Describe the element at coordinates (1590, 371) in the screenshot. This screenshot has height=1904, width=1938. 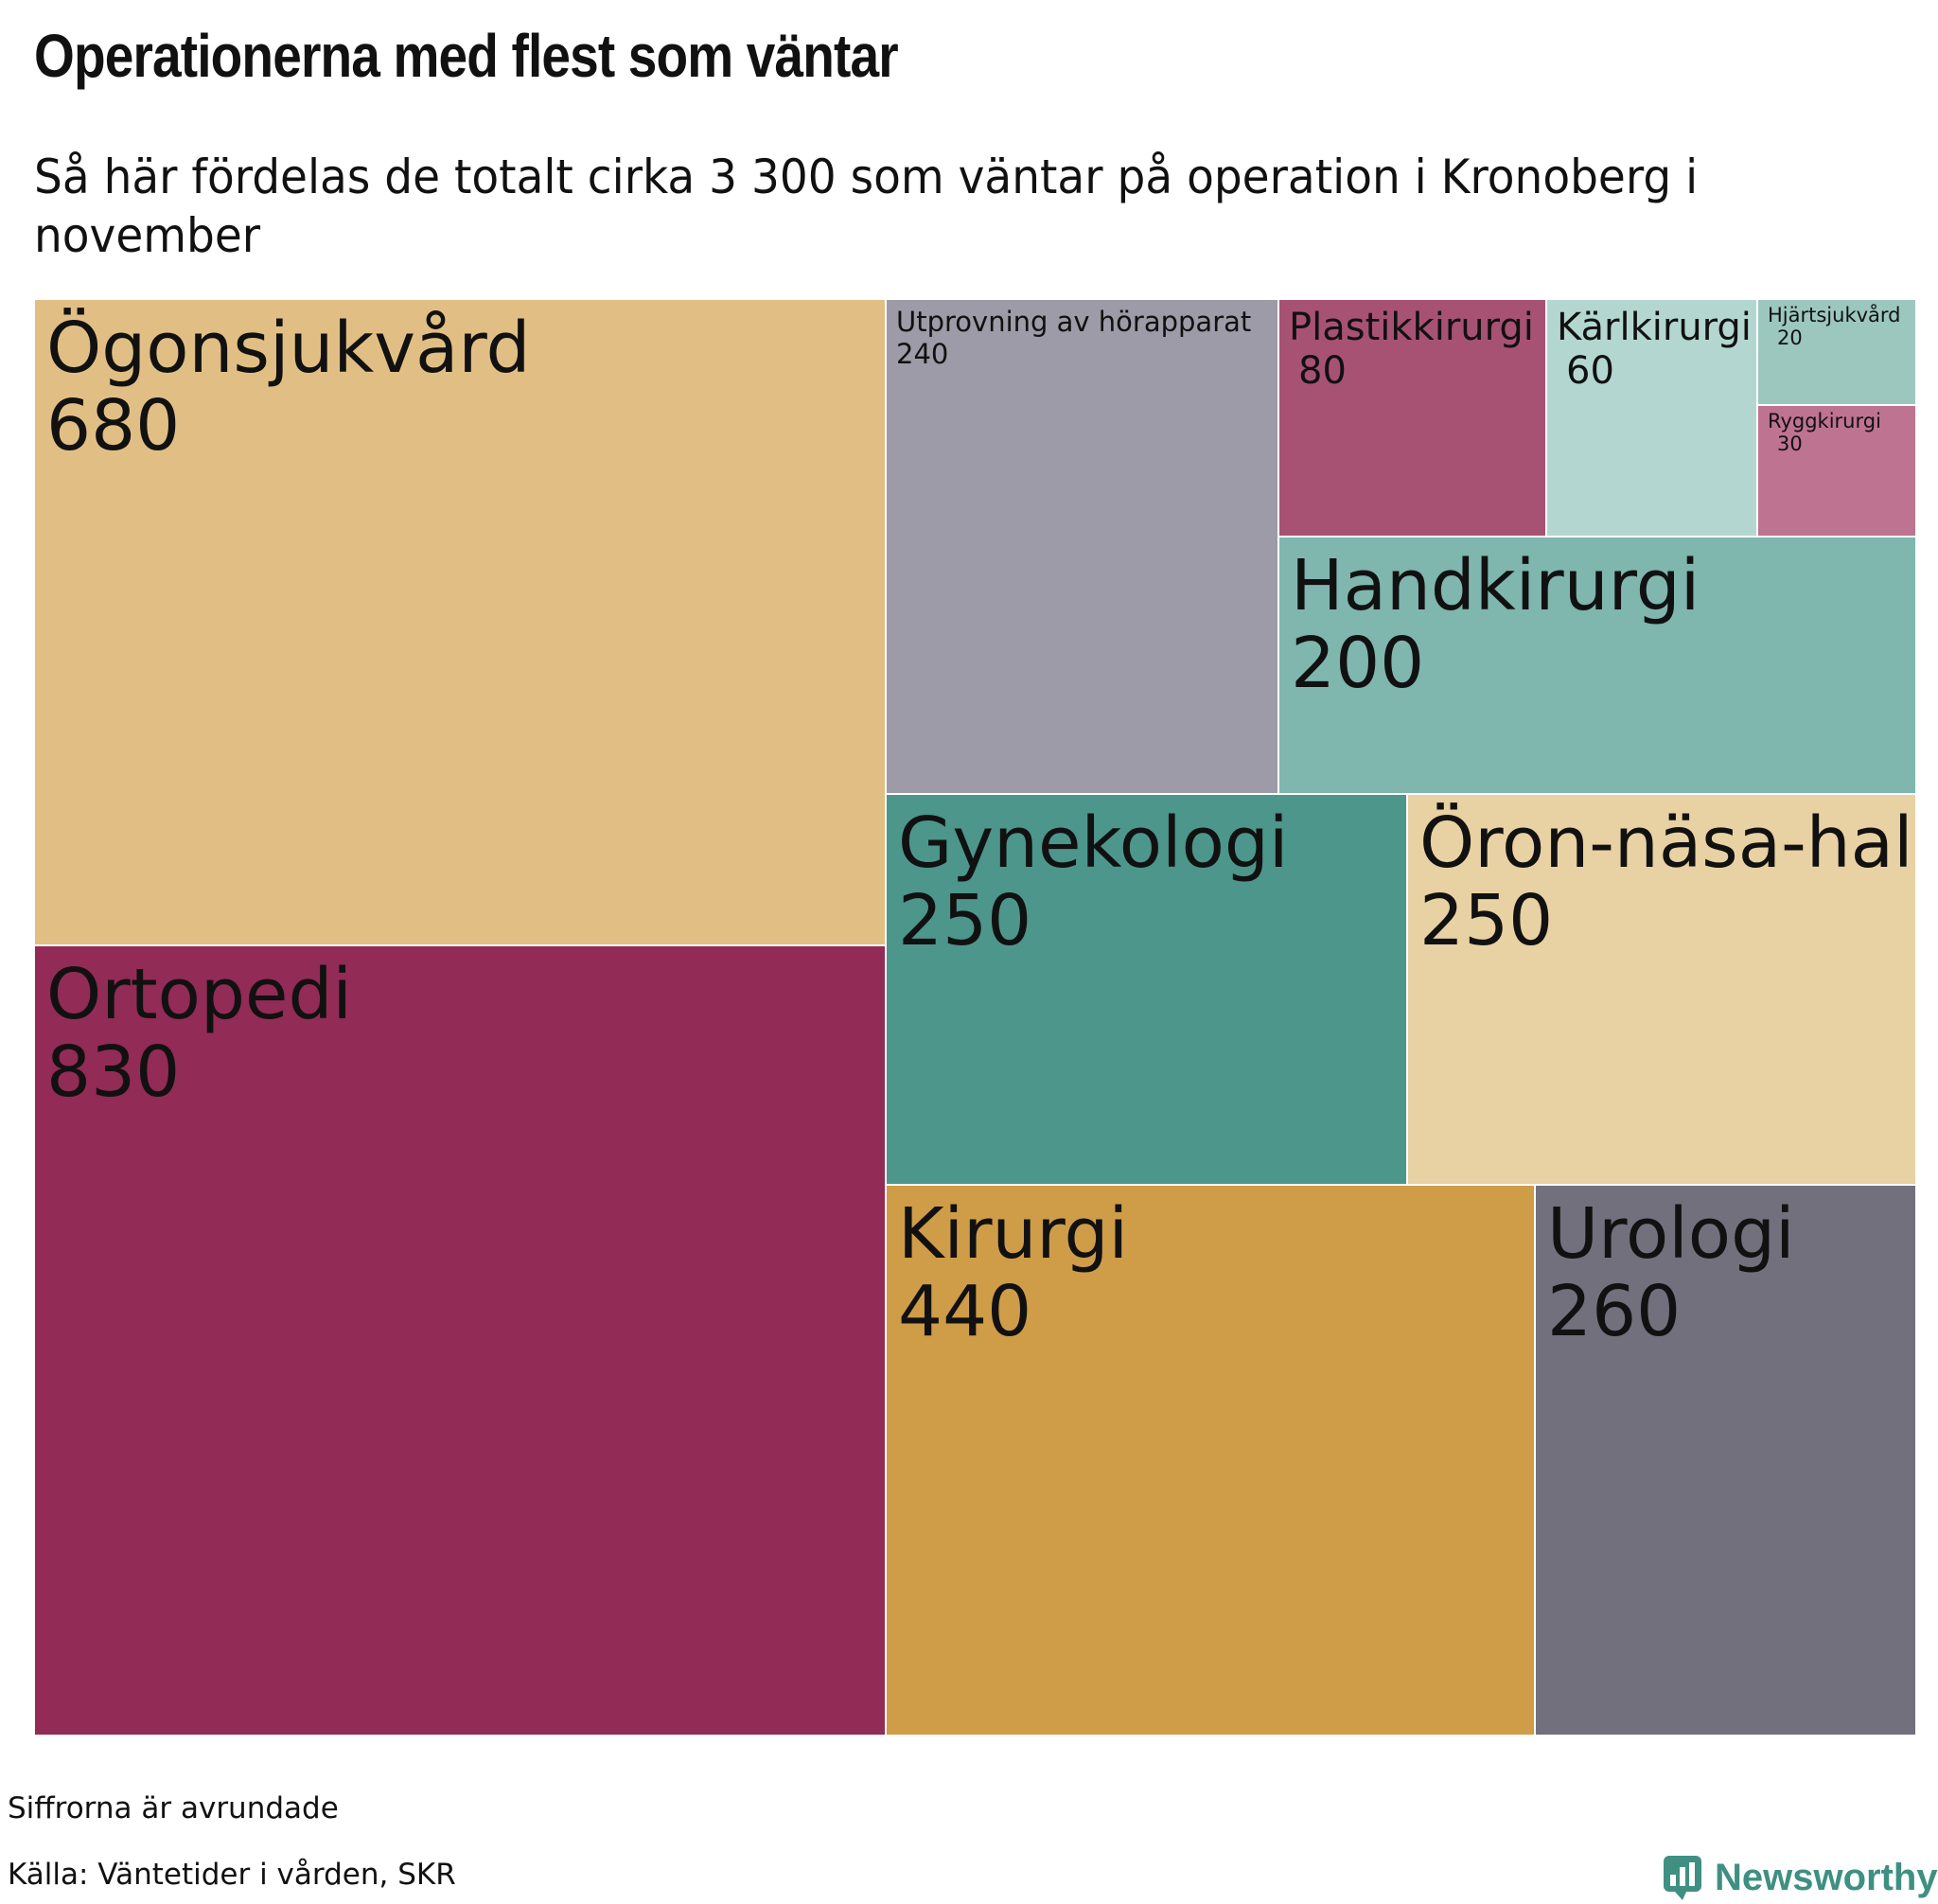
I see `tile-value-karlkirurgi: 60` at that location.